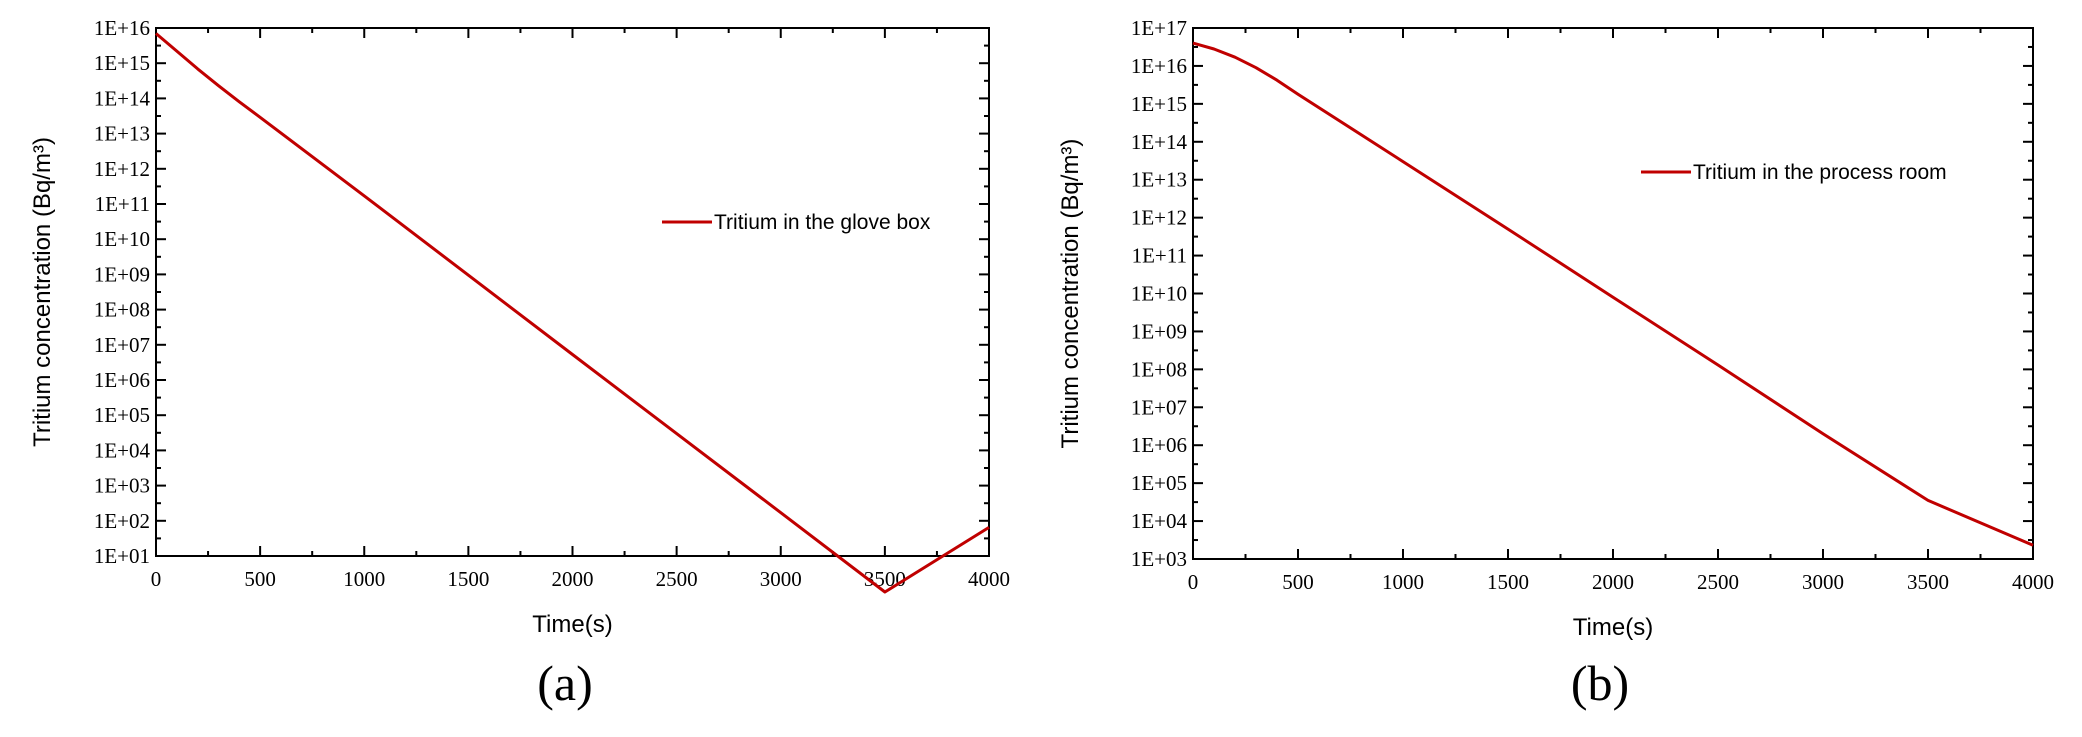 The height and width of the screenshot is (737, 2082). I want to click on y-tick-label: 1E+01, so click(122, 556).